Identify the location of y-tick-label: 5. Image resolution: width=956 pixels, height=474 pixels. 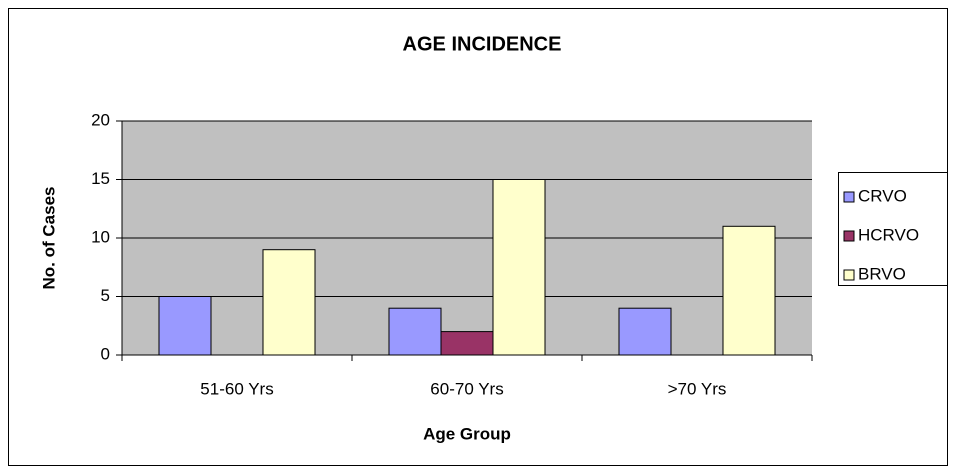
(105, 295).